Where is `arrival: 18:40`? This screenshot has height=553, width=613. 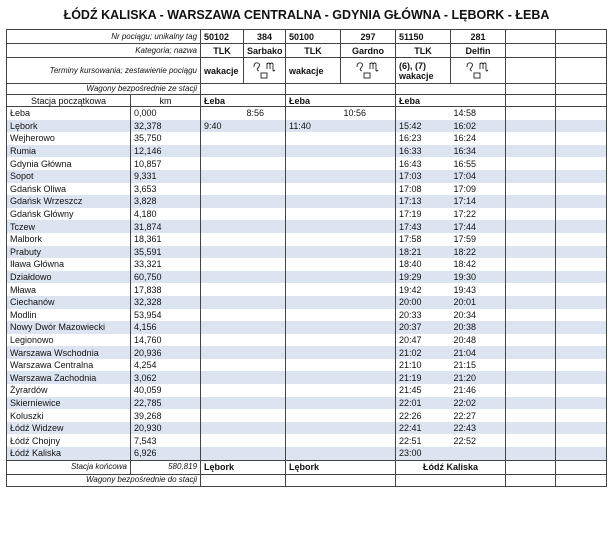 arrival: 18:40 is located at coordinates (423, 264).